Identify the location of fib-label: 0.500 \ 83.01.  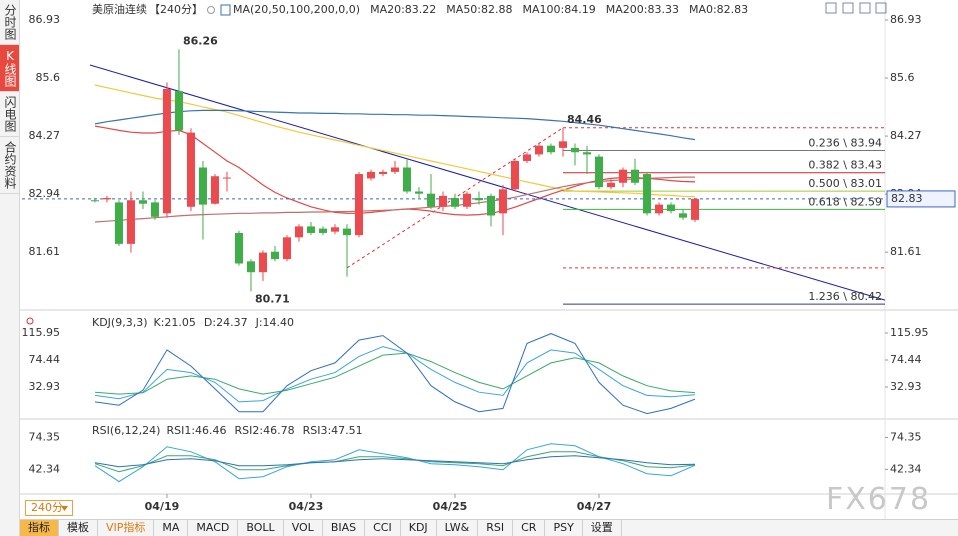
(845, 183).